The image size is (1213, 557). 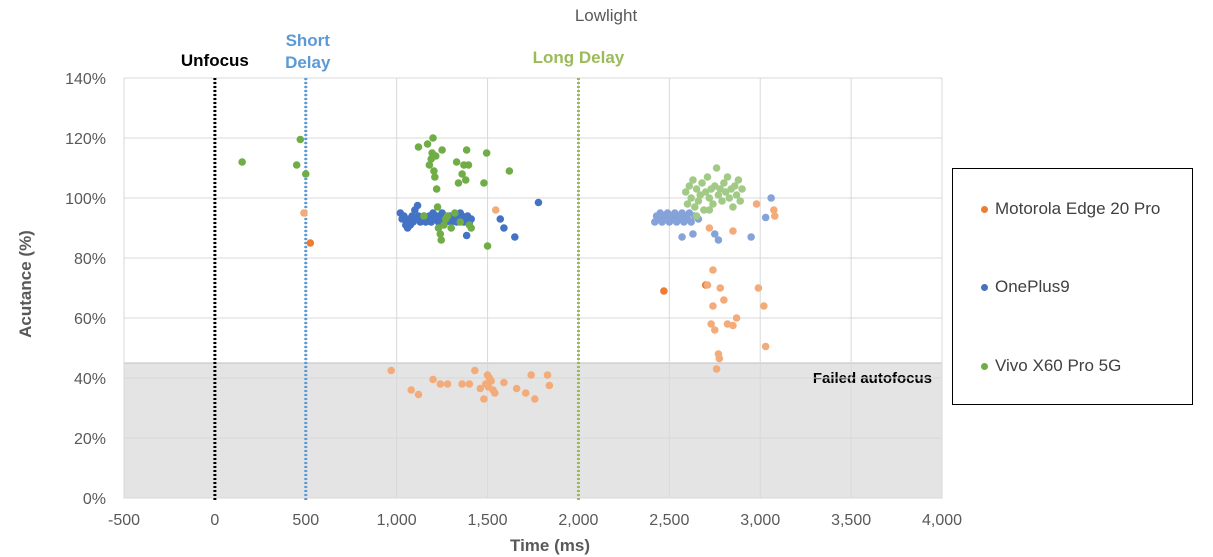 What do you see at coordinates (1058, 365) in the screenshot?
I see `legend-label-vivo: Vivo X60 Pro 5G` at bounding box center [1058, 365].